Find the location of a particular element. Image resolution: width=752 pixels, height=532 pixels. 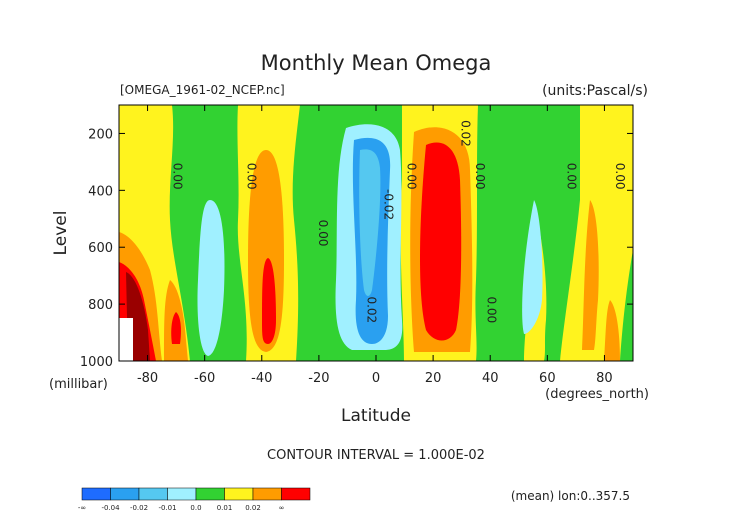

color-legend: -∞ -0.04 -0.02 -0.01 0.0 0.01 0.02 ∞ is located at coordinates (194, 499).